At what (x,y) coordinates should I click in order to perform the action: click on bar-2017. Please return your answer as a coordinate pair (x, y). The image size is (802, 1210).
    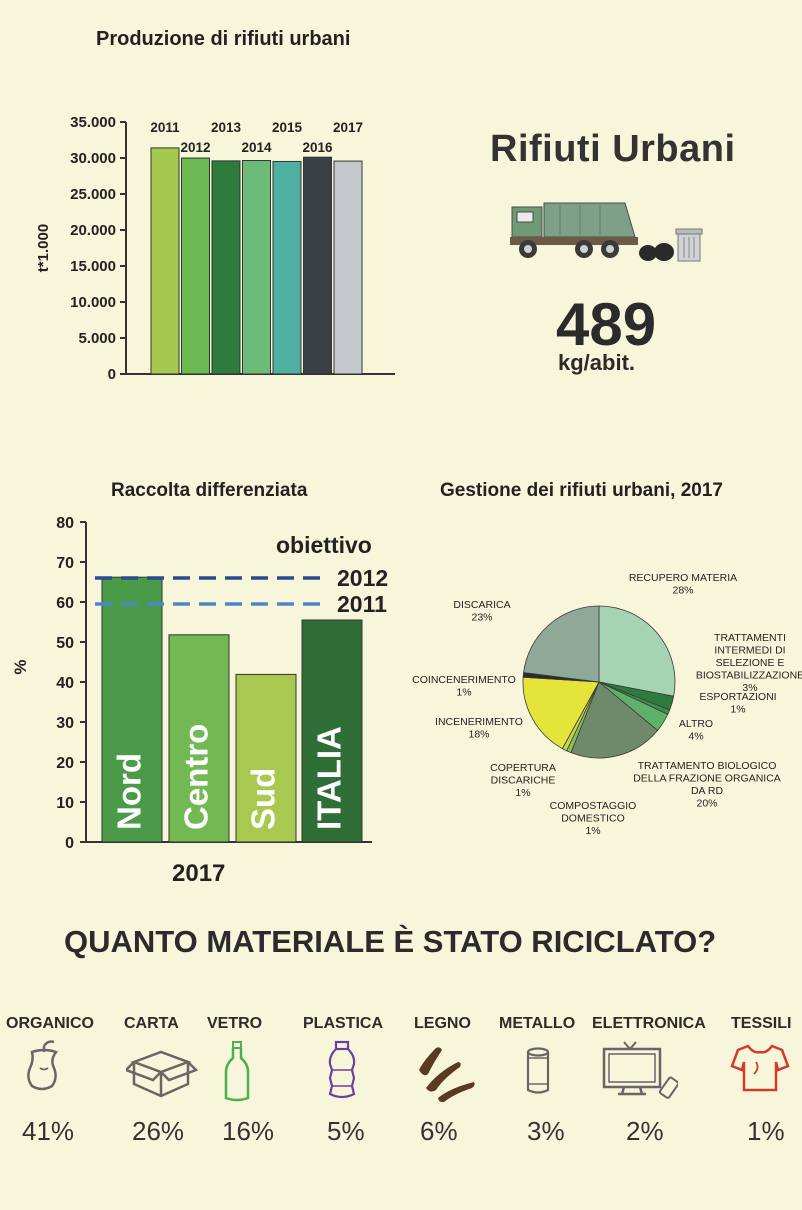
    Looking at the image, I should click on (348, 267).